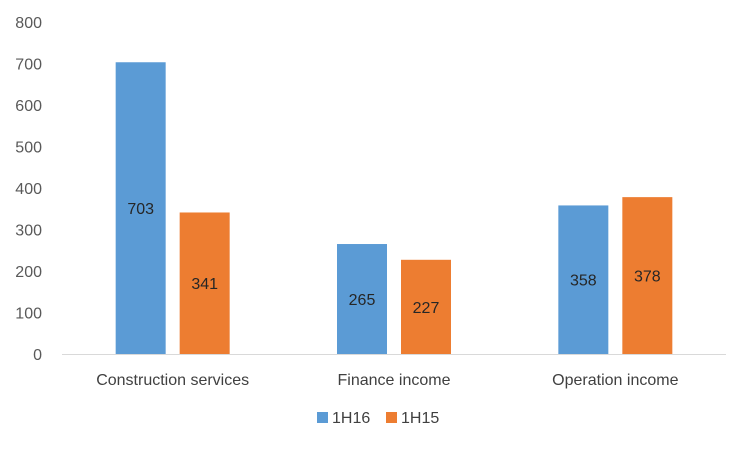  I want to click on legend: 1H16 1H15, so click(378, 418).